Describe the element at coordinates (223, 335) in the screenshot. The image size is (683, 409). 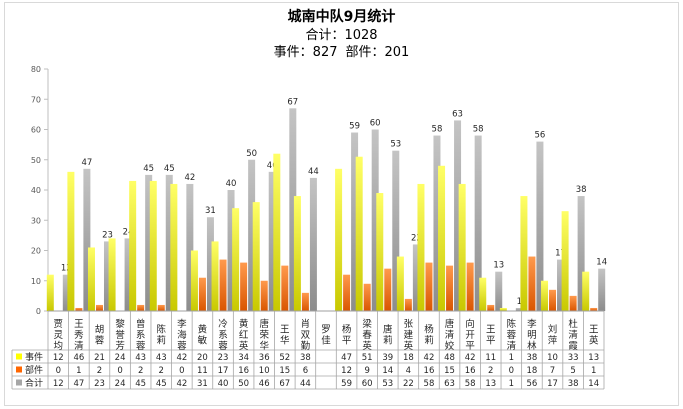
I see `category-label-冷系蓉: 系` at that location.